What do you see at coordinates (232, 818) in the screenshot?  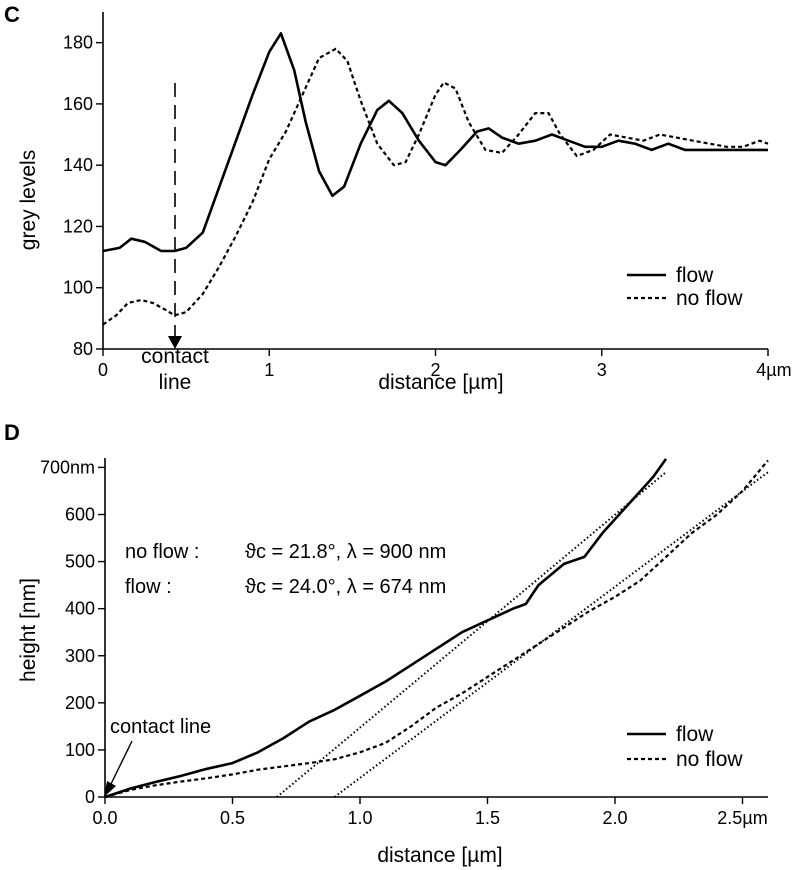 I see `x-tick-label-d: 0.5` at bounding box center [232, 818].